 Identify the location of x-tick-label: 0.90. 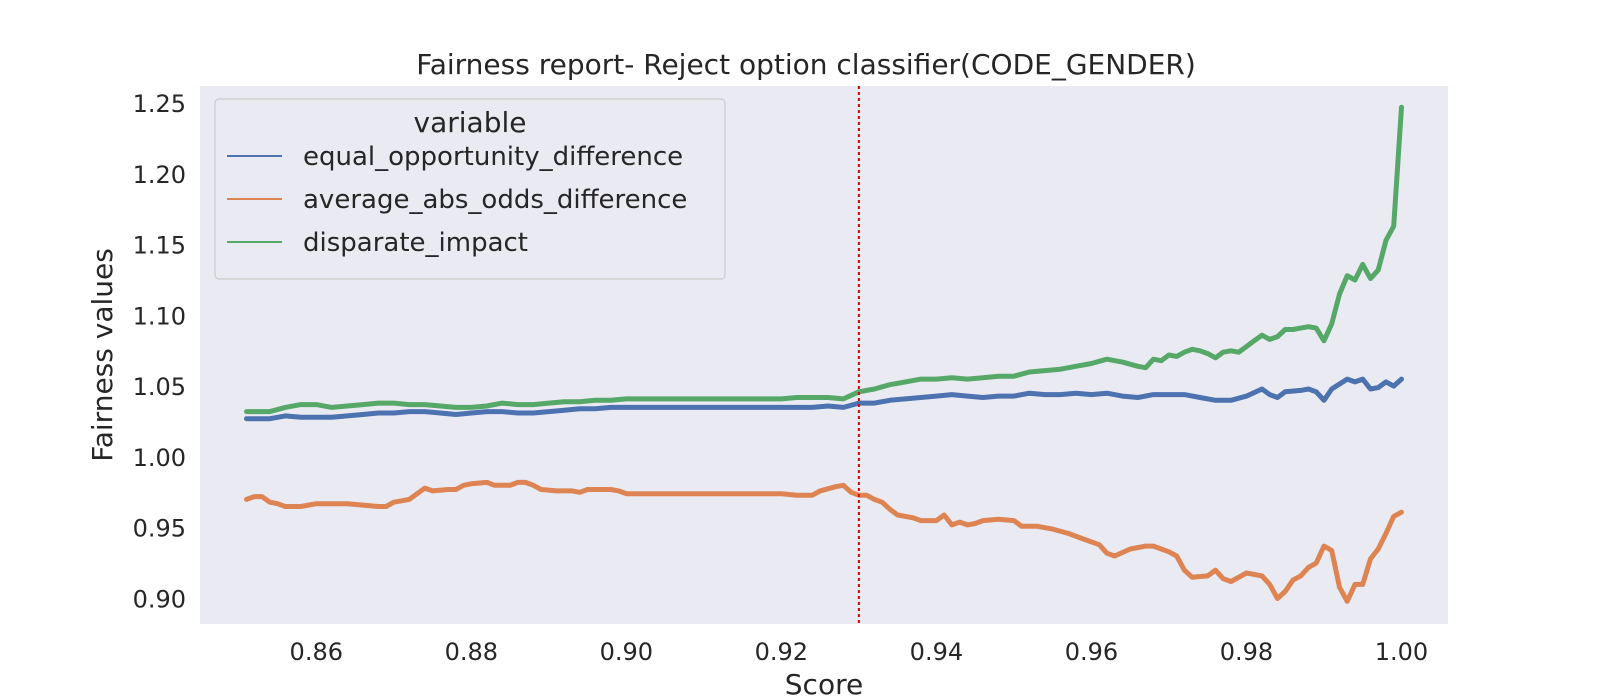
(626, 652).